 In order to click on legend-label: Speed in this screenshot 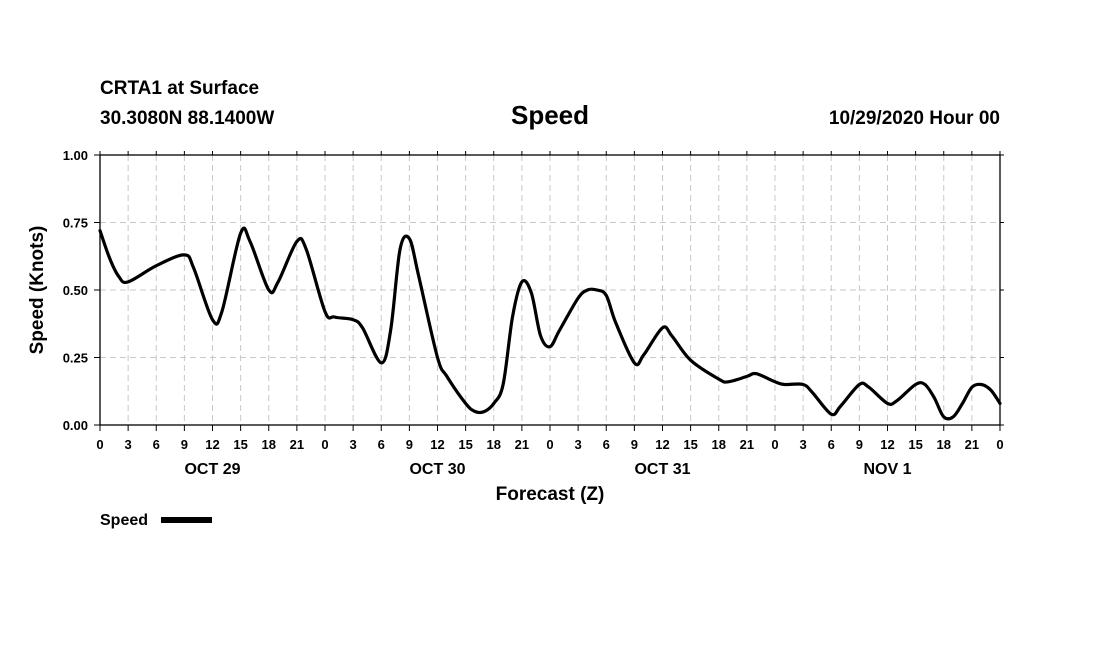, I will do `click(124, 520)`.